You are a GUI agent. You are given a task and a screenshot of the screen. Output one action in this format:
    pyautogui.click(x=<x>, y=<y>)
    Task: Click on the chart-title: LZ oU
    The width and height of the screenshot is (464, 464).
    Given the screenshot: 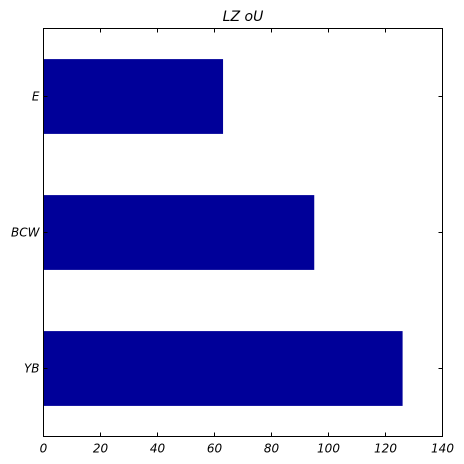 What is the action you would take?
    pyautogui.click(x=243, y=17)
    